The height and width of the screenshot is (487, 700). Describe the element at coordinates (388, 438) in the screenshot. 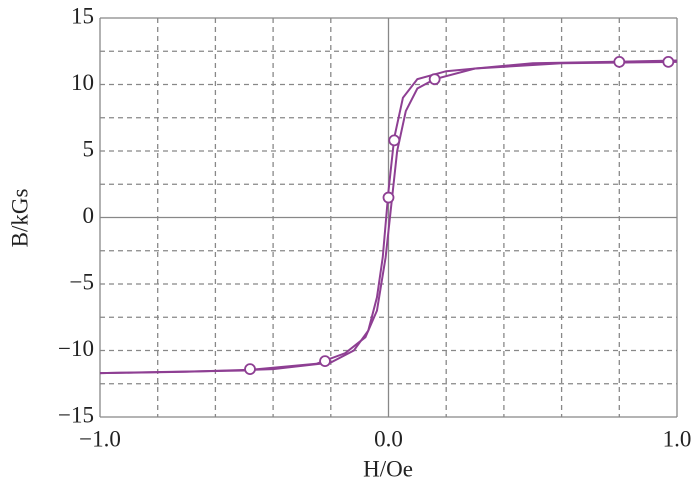

I see `x-tick-label: 0.0` at that location.